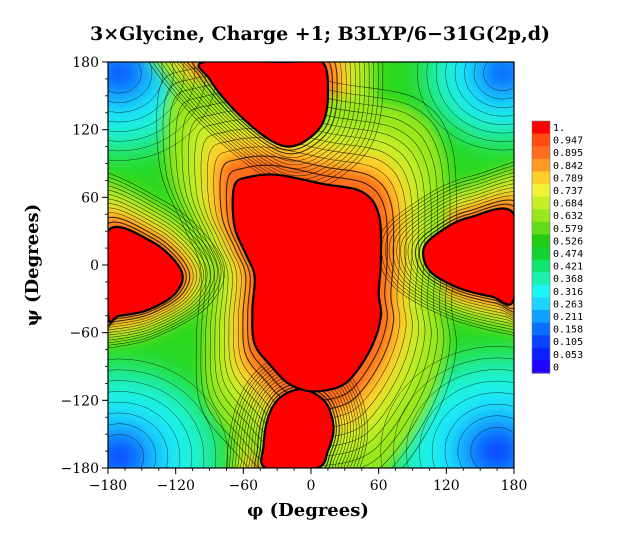 This screenshot has width=628, height=534. Describe the element at coordinates (568, 191) in the screenshot. I see `colorbar-label: 0.737` at that location.